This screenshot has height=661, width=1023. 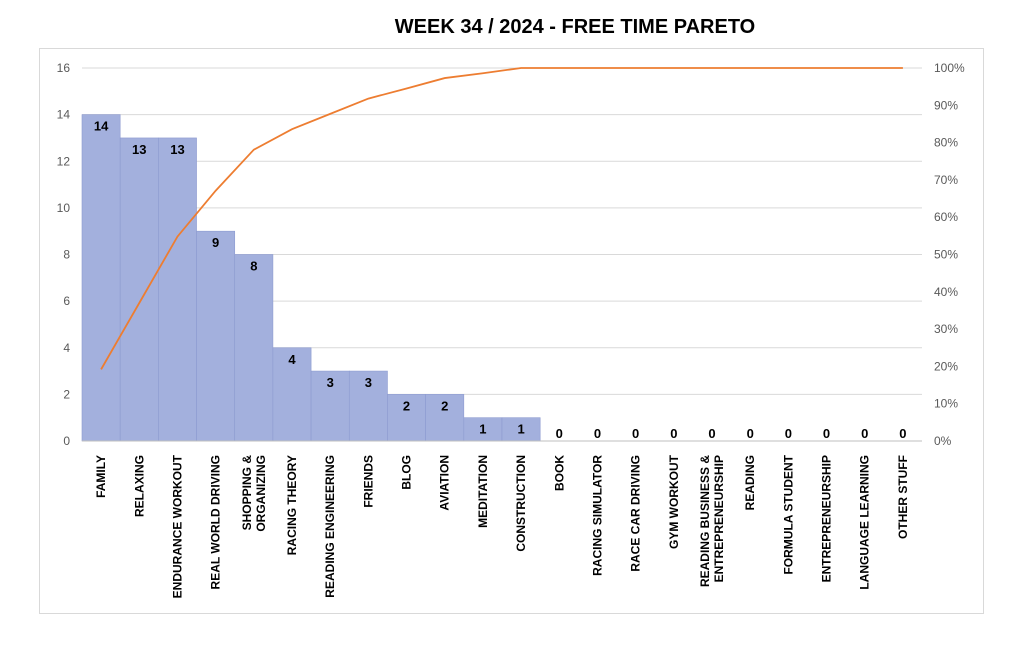 I want to click on y-tick-label: 8, so click(x=66, y=255).